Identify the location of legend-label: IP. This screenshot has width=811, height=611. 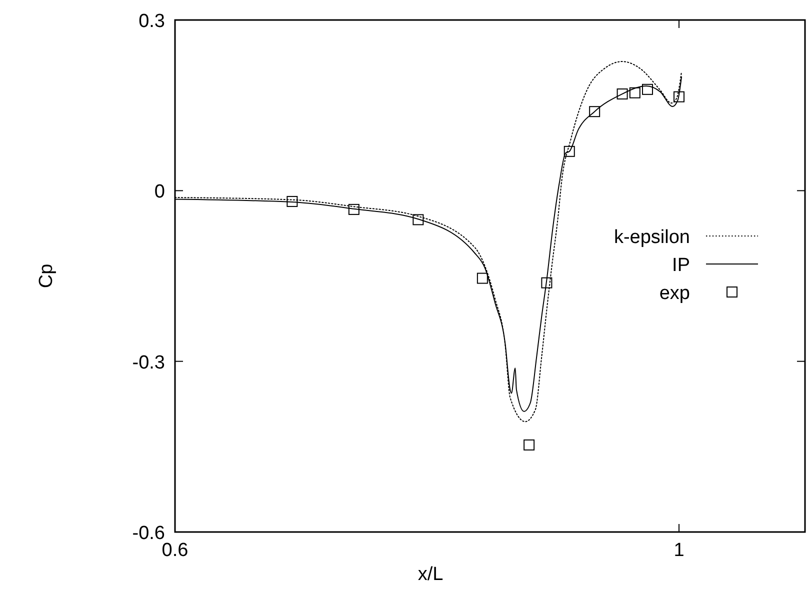
(681, 265).